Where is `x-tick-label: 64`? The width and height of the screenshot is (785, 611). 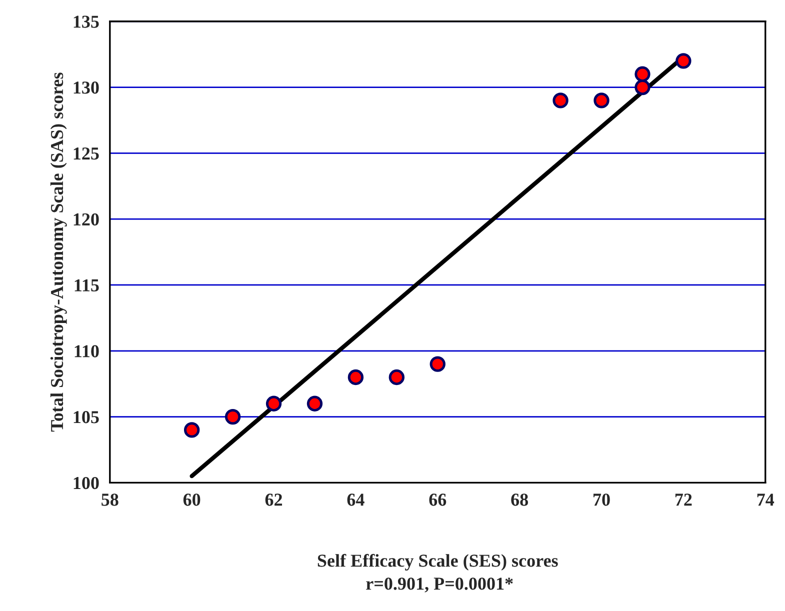
x-tick-label: 64 is located at coordinates (355, 500).